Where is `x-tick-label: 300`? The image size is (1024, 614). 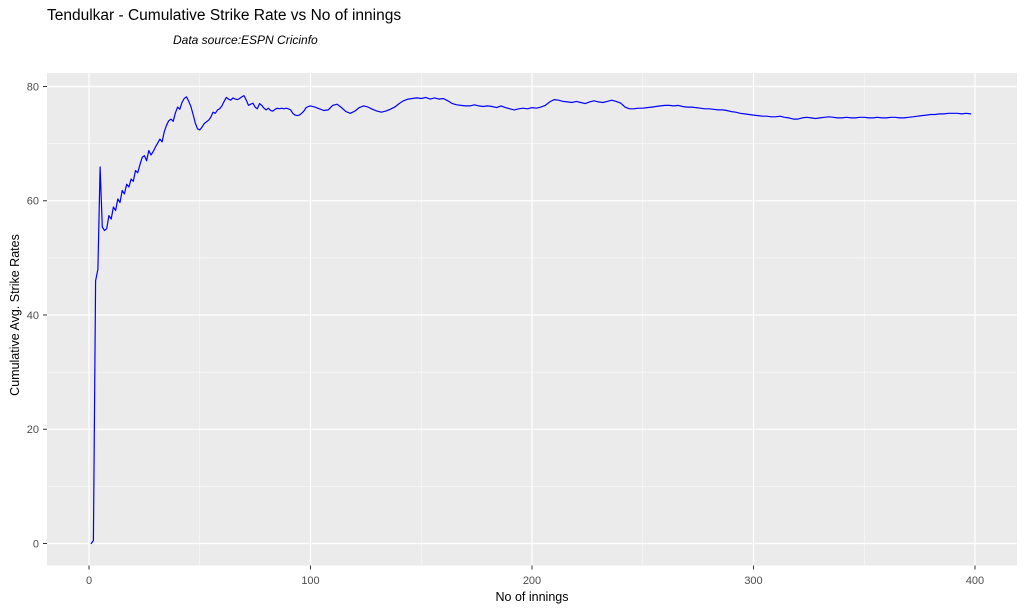
x-tick-label: 300 is located at coordinates (753, 581).